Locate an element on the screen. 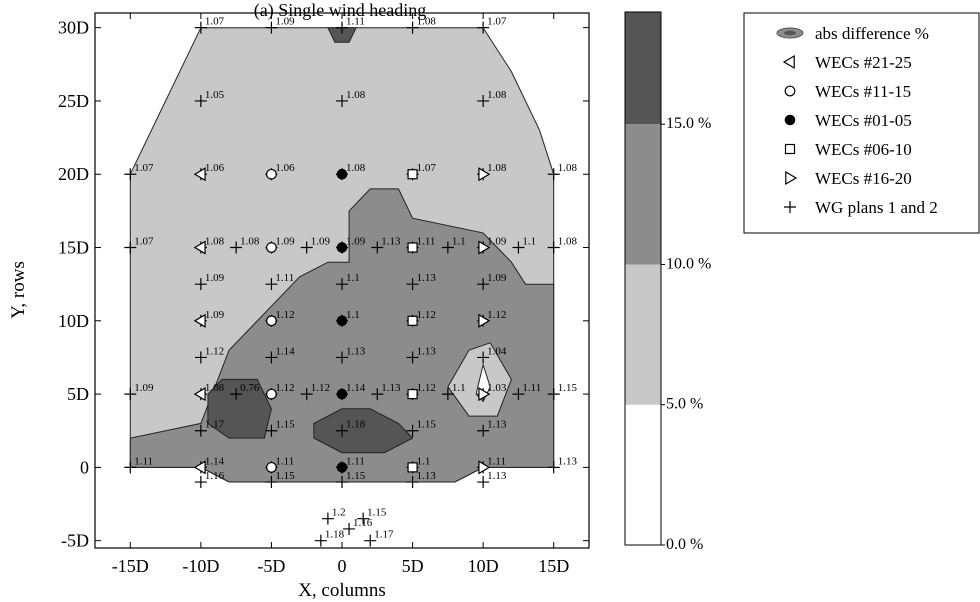 The height and width of the screenshot is (602, 980). x-axis-label: X, columns is located at coordinates (342, 590).